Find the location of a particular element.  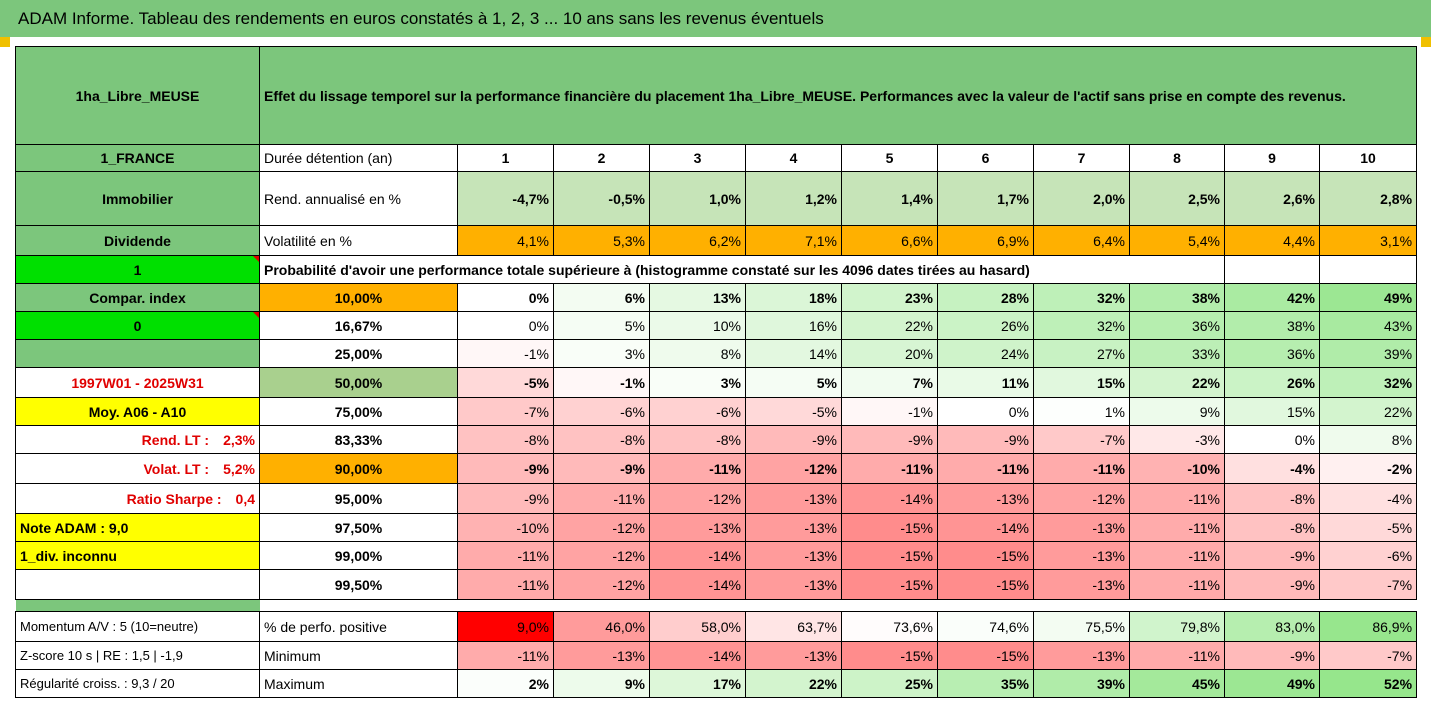

duration-year: 5 is located at coordinates (889, 158).